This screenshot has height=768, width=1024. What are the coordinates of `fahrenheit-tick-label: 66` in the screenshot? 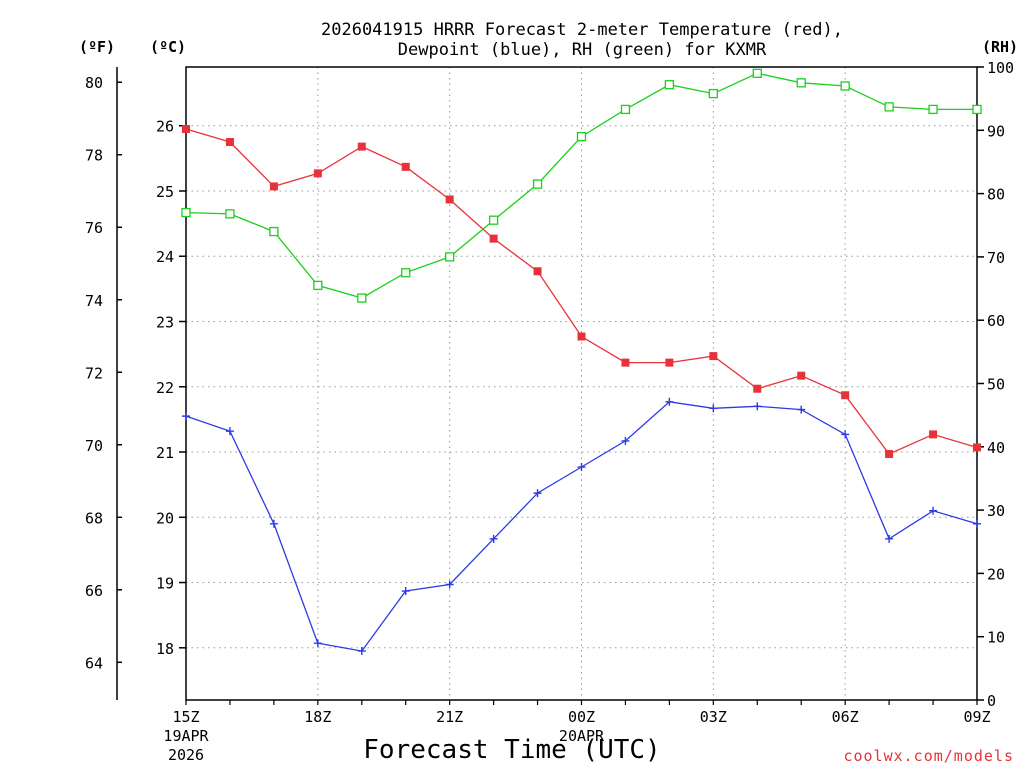 It's located at (94, 591).